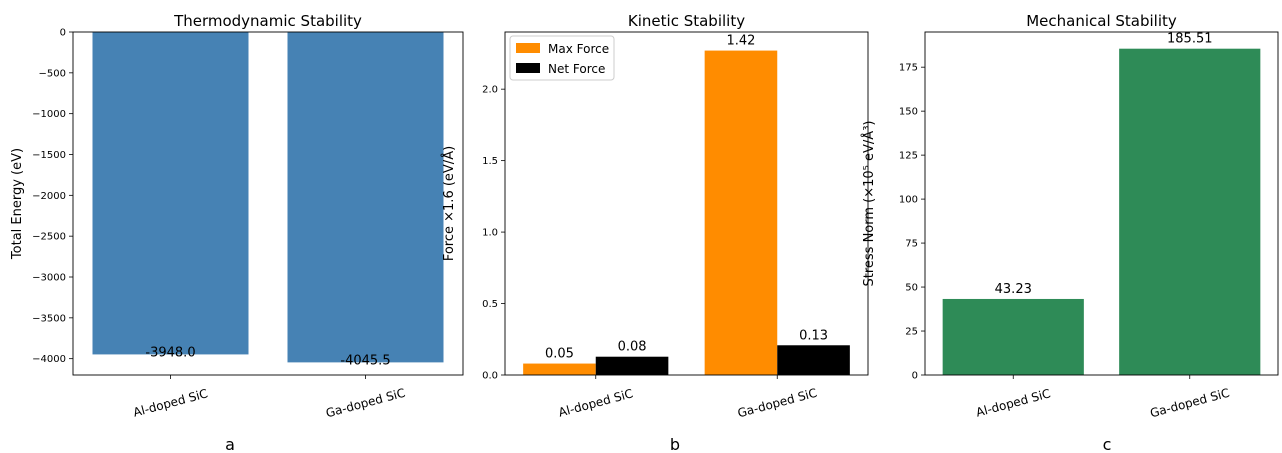  Describe the element at coordinates (449, 203) in the screenshot. I see `y-axis-label: Force ×1.6 (eV/Å)` at that location.